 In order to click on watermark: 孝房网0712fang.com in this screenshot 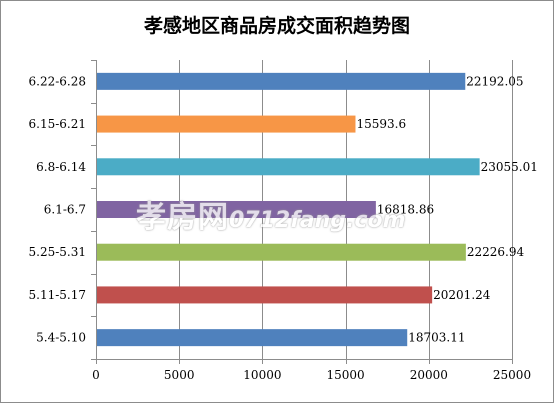, I will do `click(271, 214)`.